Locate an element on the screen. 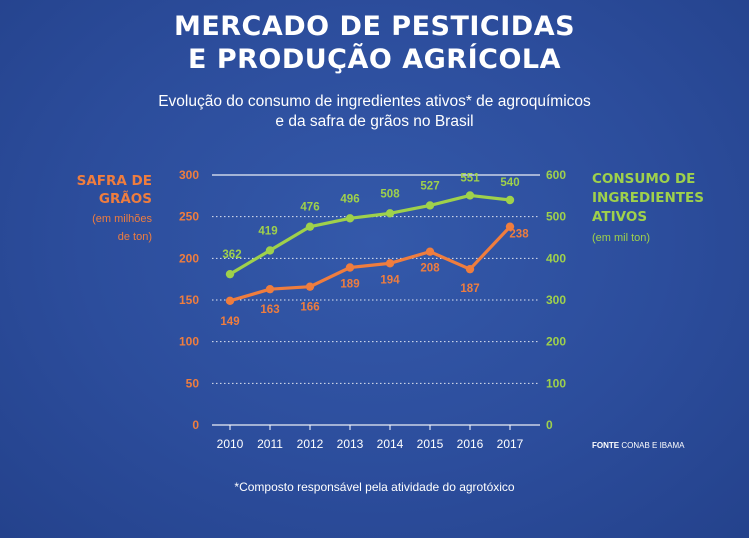  subtitle-line-2: e da safra de grãos no Brasil is located at coordinates (374, 121).